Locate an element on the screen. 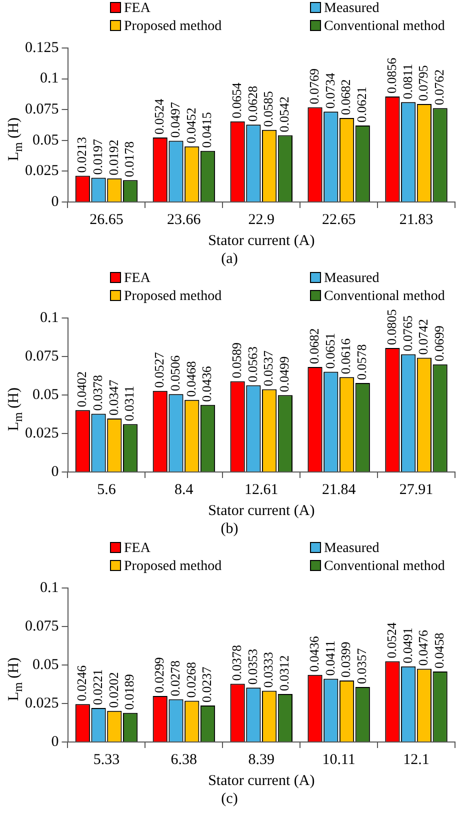 The image size is (459, 813). data-label: 0.0769 is located at coordinates (314, 86).